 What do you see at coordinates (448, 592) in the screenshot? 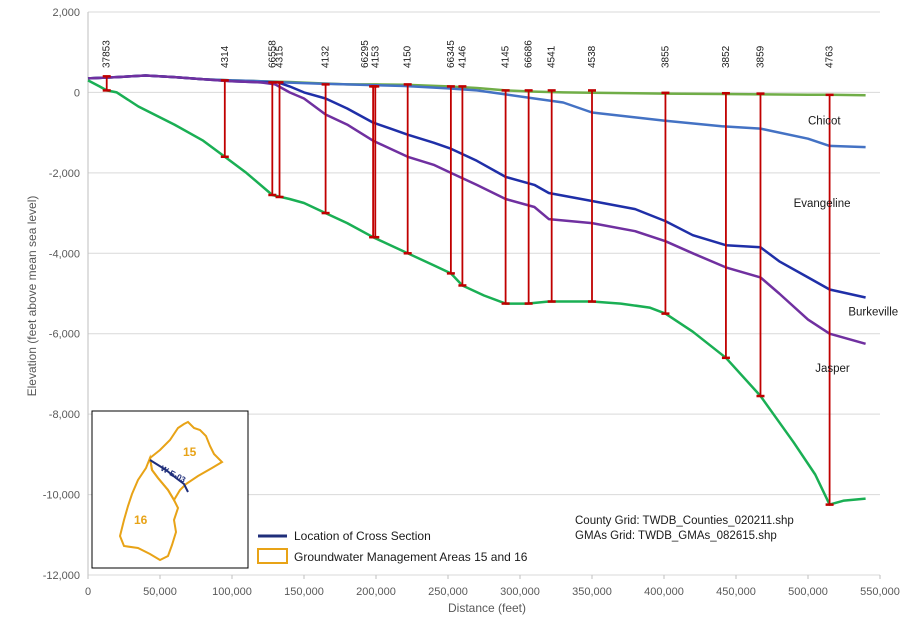
I see `x-tick-label: 250,000` at bounding box center [448, 592].